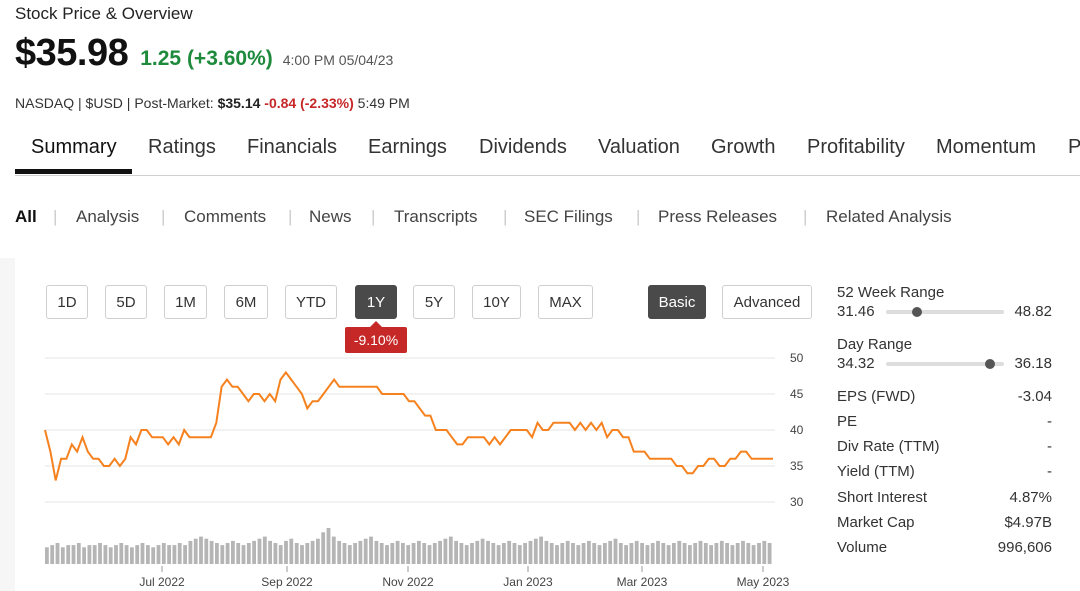  What do you see at coordinates (162, 582) in the screenshot?
I see `x-tick-label: Jul 2022` at bounding box center [162, 582].